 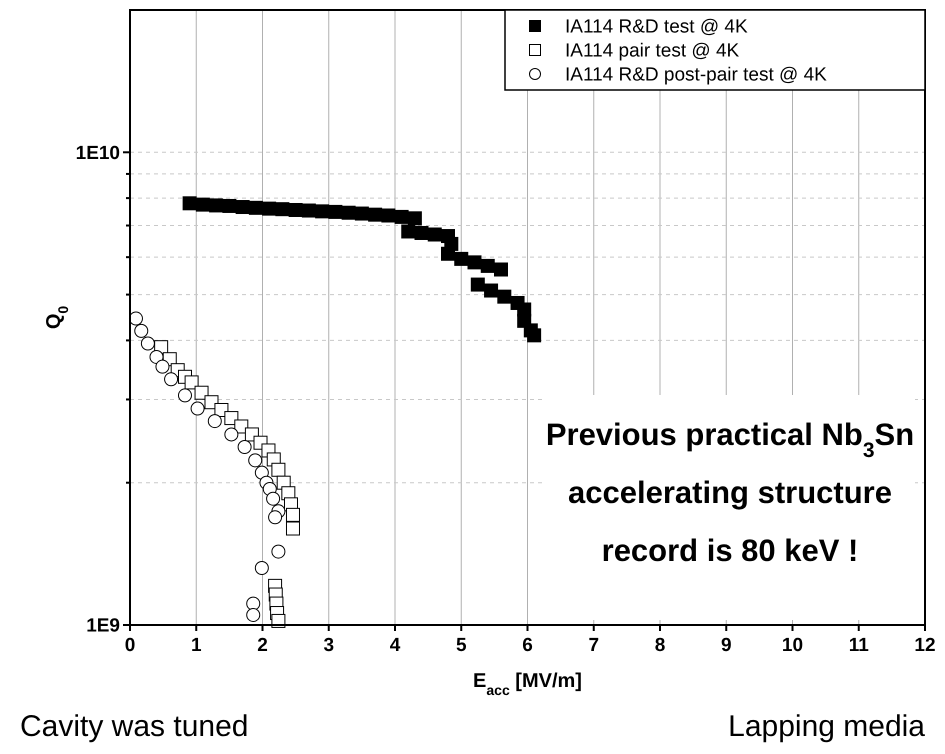 What do you see at coordinates (103, 626) in the screenshot?
I see `y-tick-label: 1E9` at bounding box center [103, 626].